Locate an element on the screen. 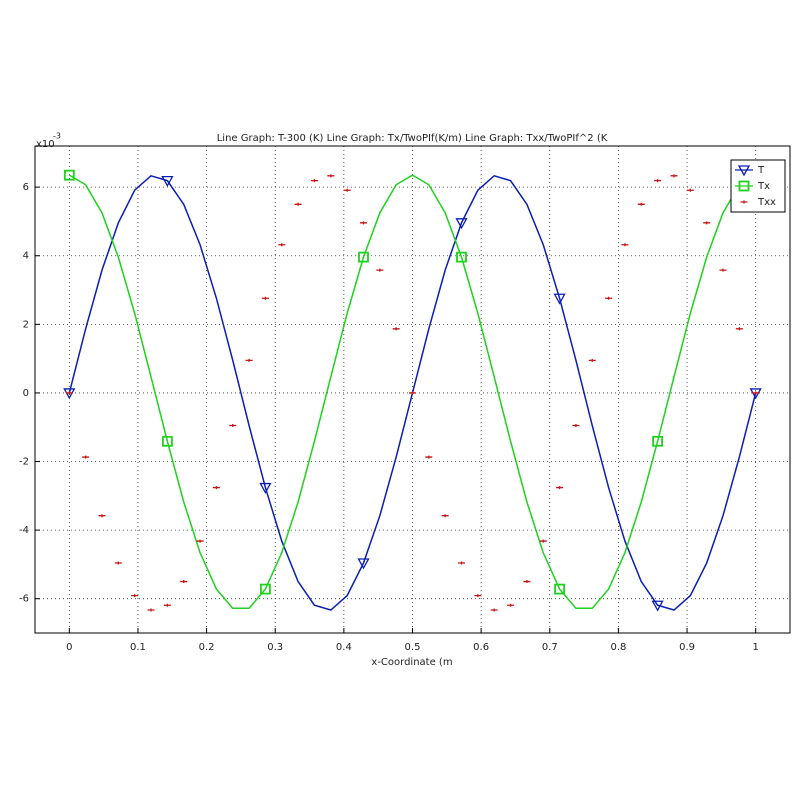 Image resolution: width=800 pixels, height=800 pixels. x-tick-label: 0.5 is located at coordinates (413, 647).